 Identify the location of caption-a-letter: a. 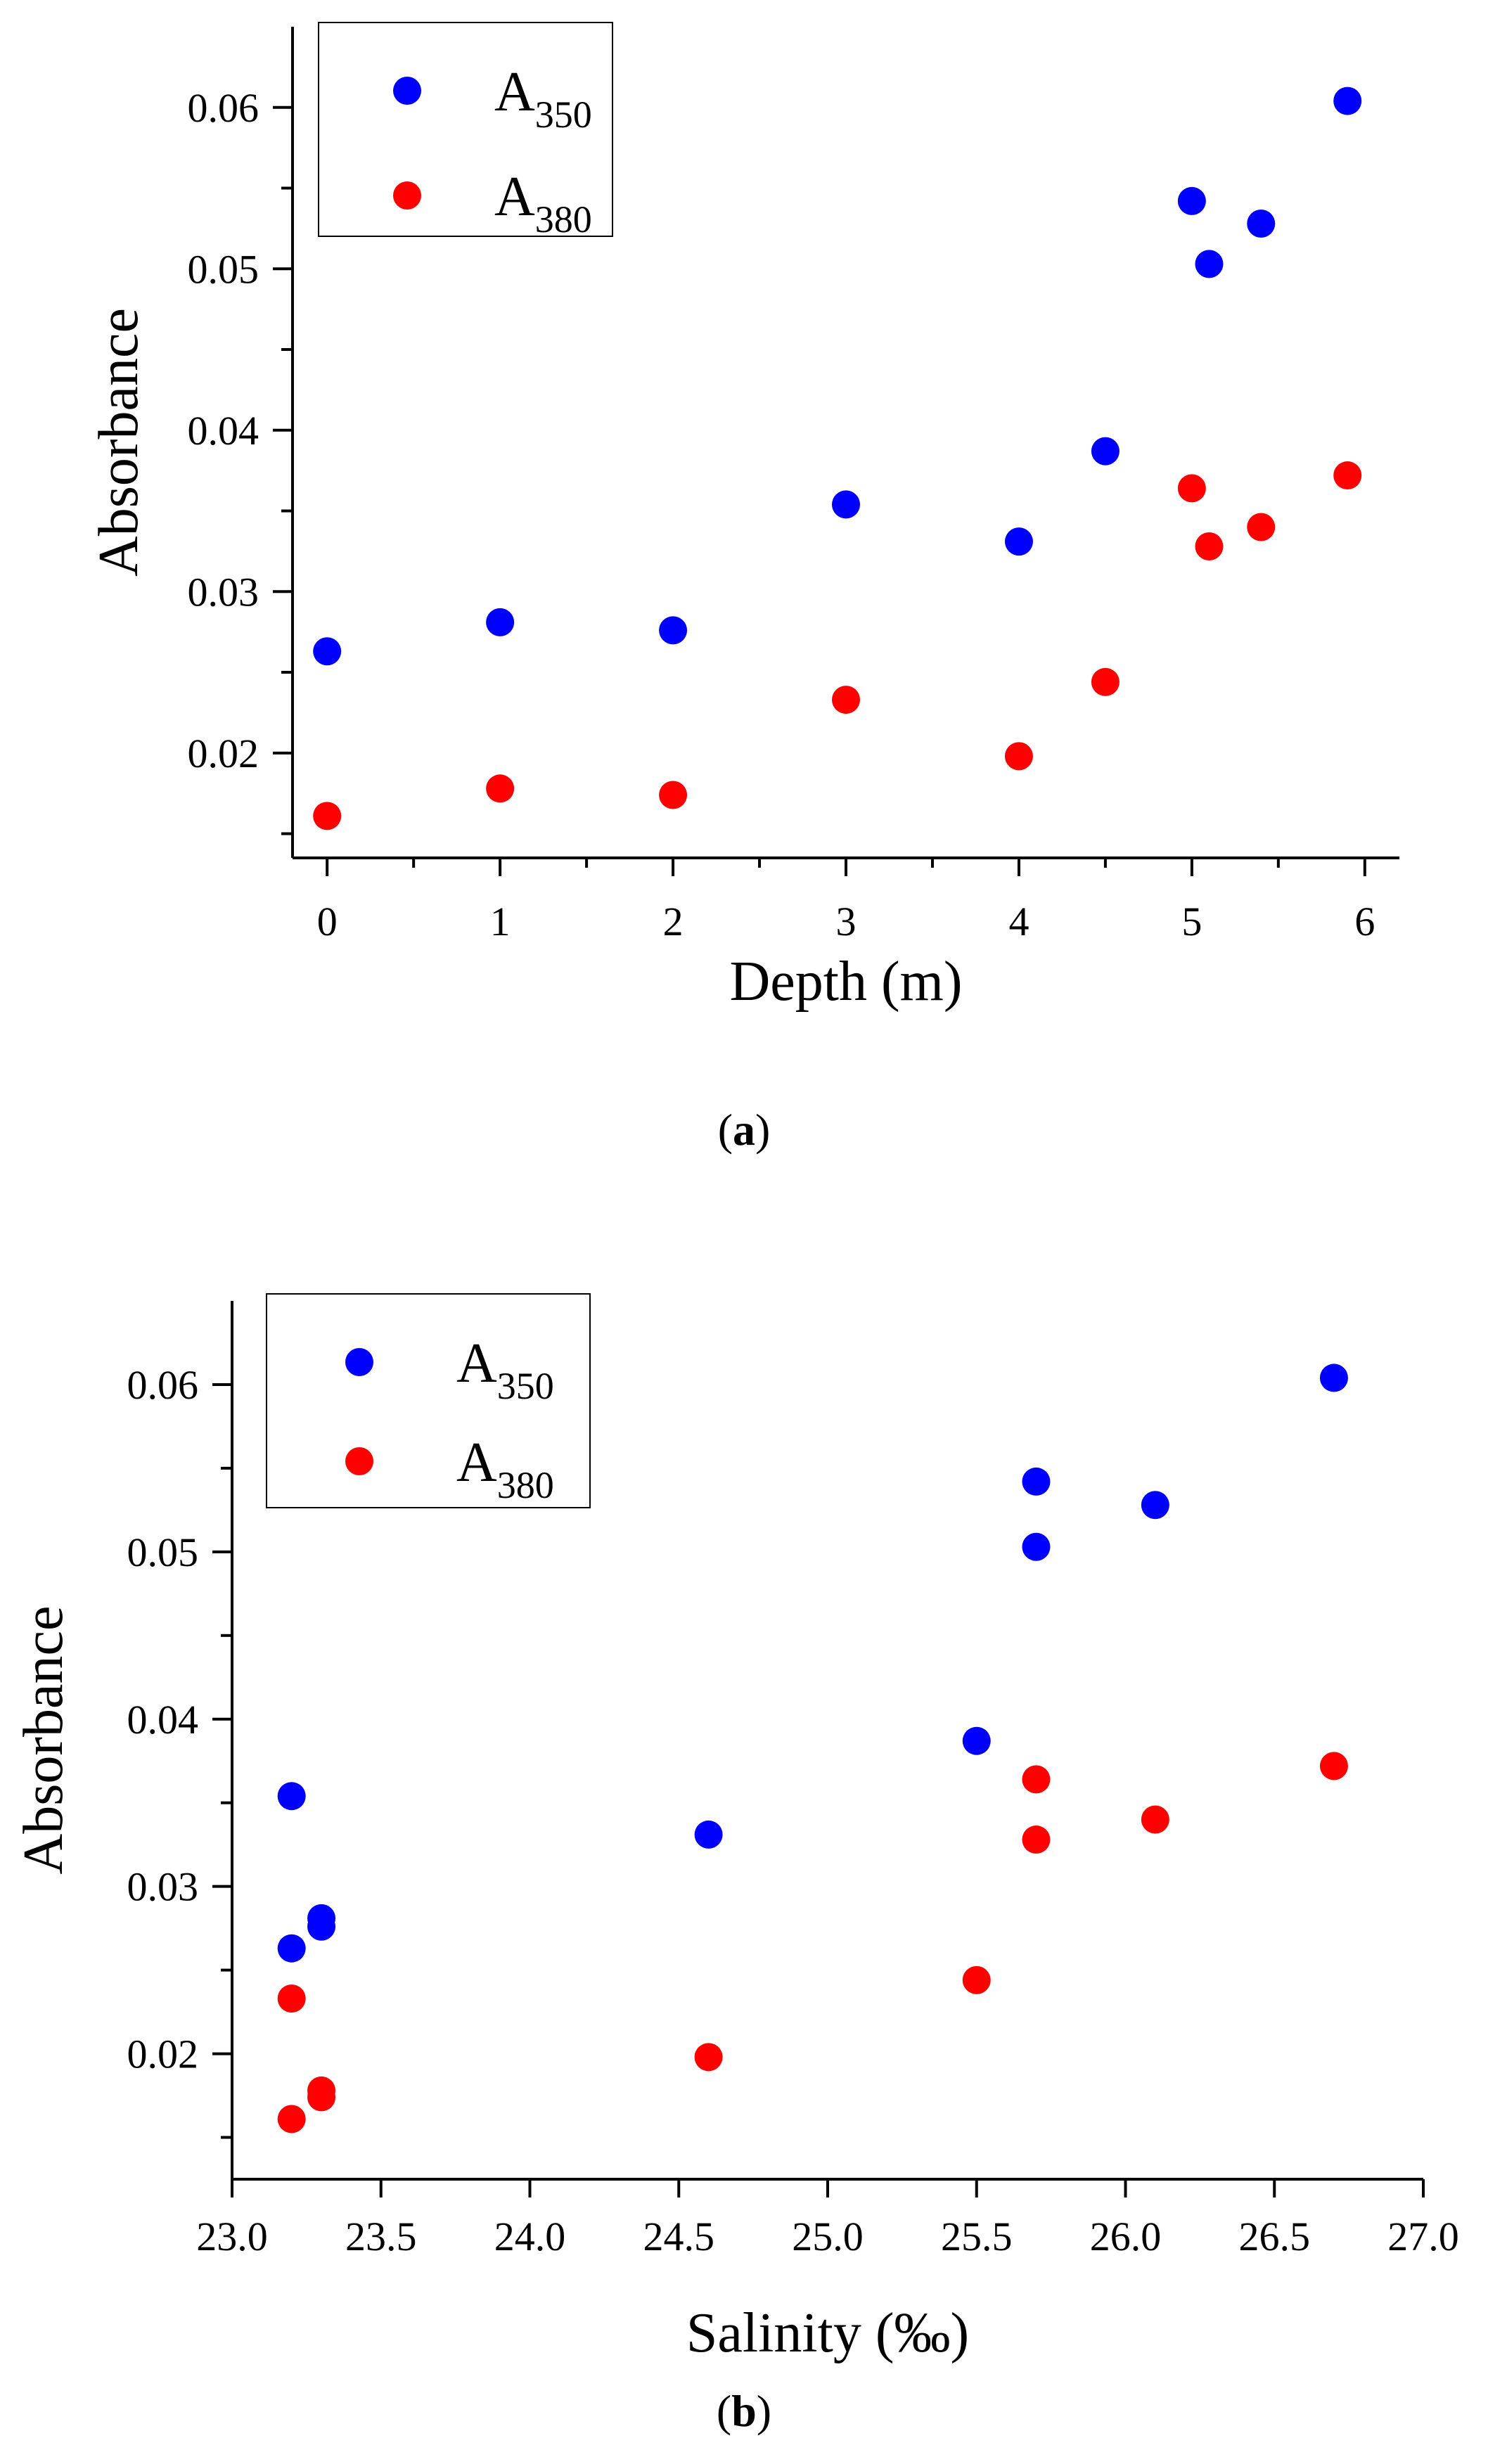
(744, 1130).